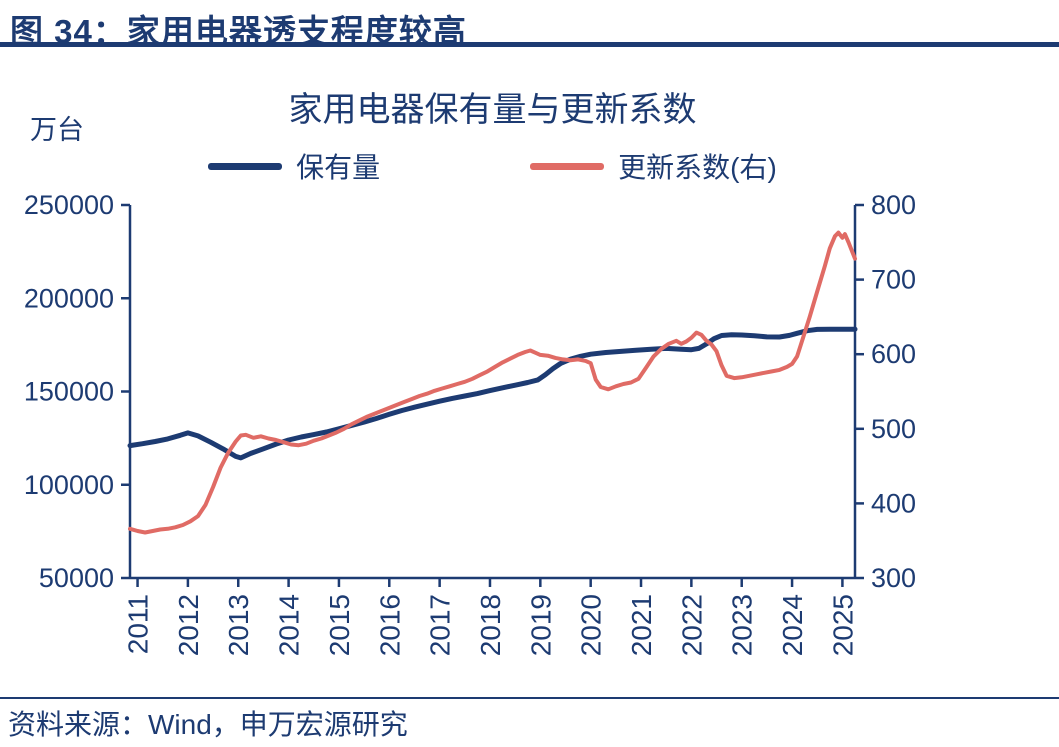 The width and height of the screenshot is (1059, 747). I want to click on x-axis-tick-label: 2014, so click(289, 625).